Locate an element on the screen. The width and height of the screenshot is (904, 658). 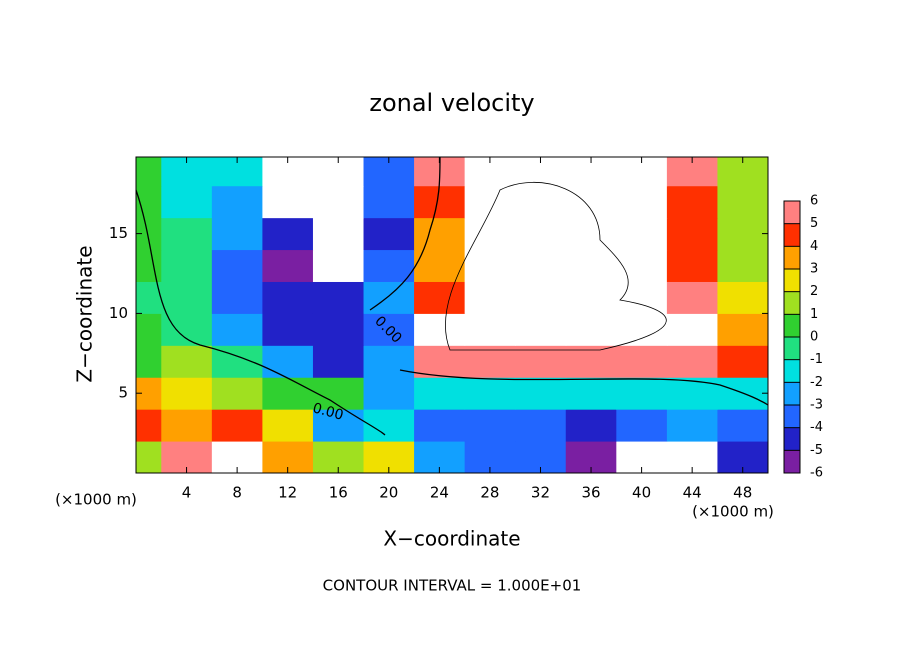
colorbar-label: 3 is located at coordinates (814, 269).